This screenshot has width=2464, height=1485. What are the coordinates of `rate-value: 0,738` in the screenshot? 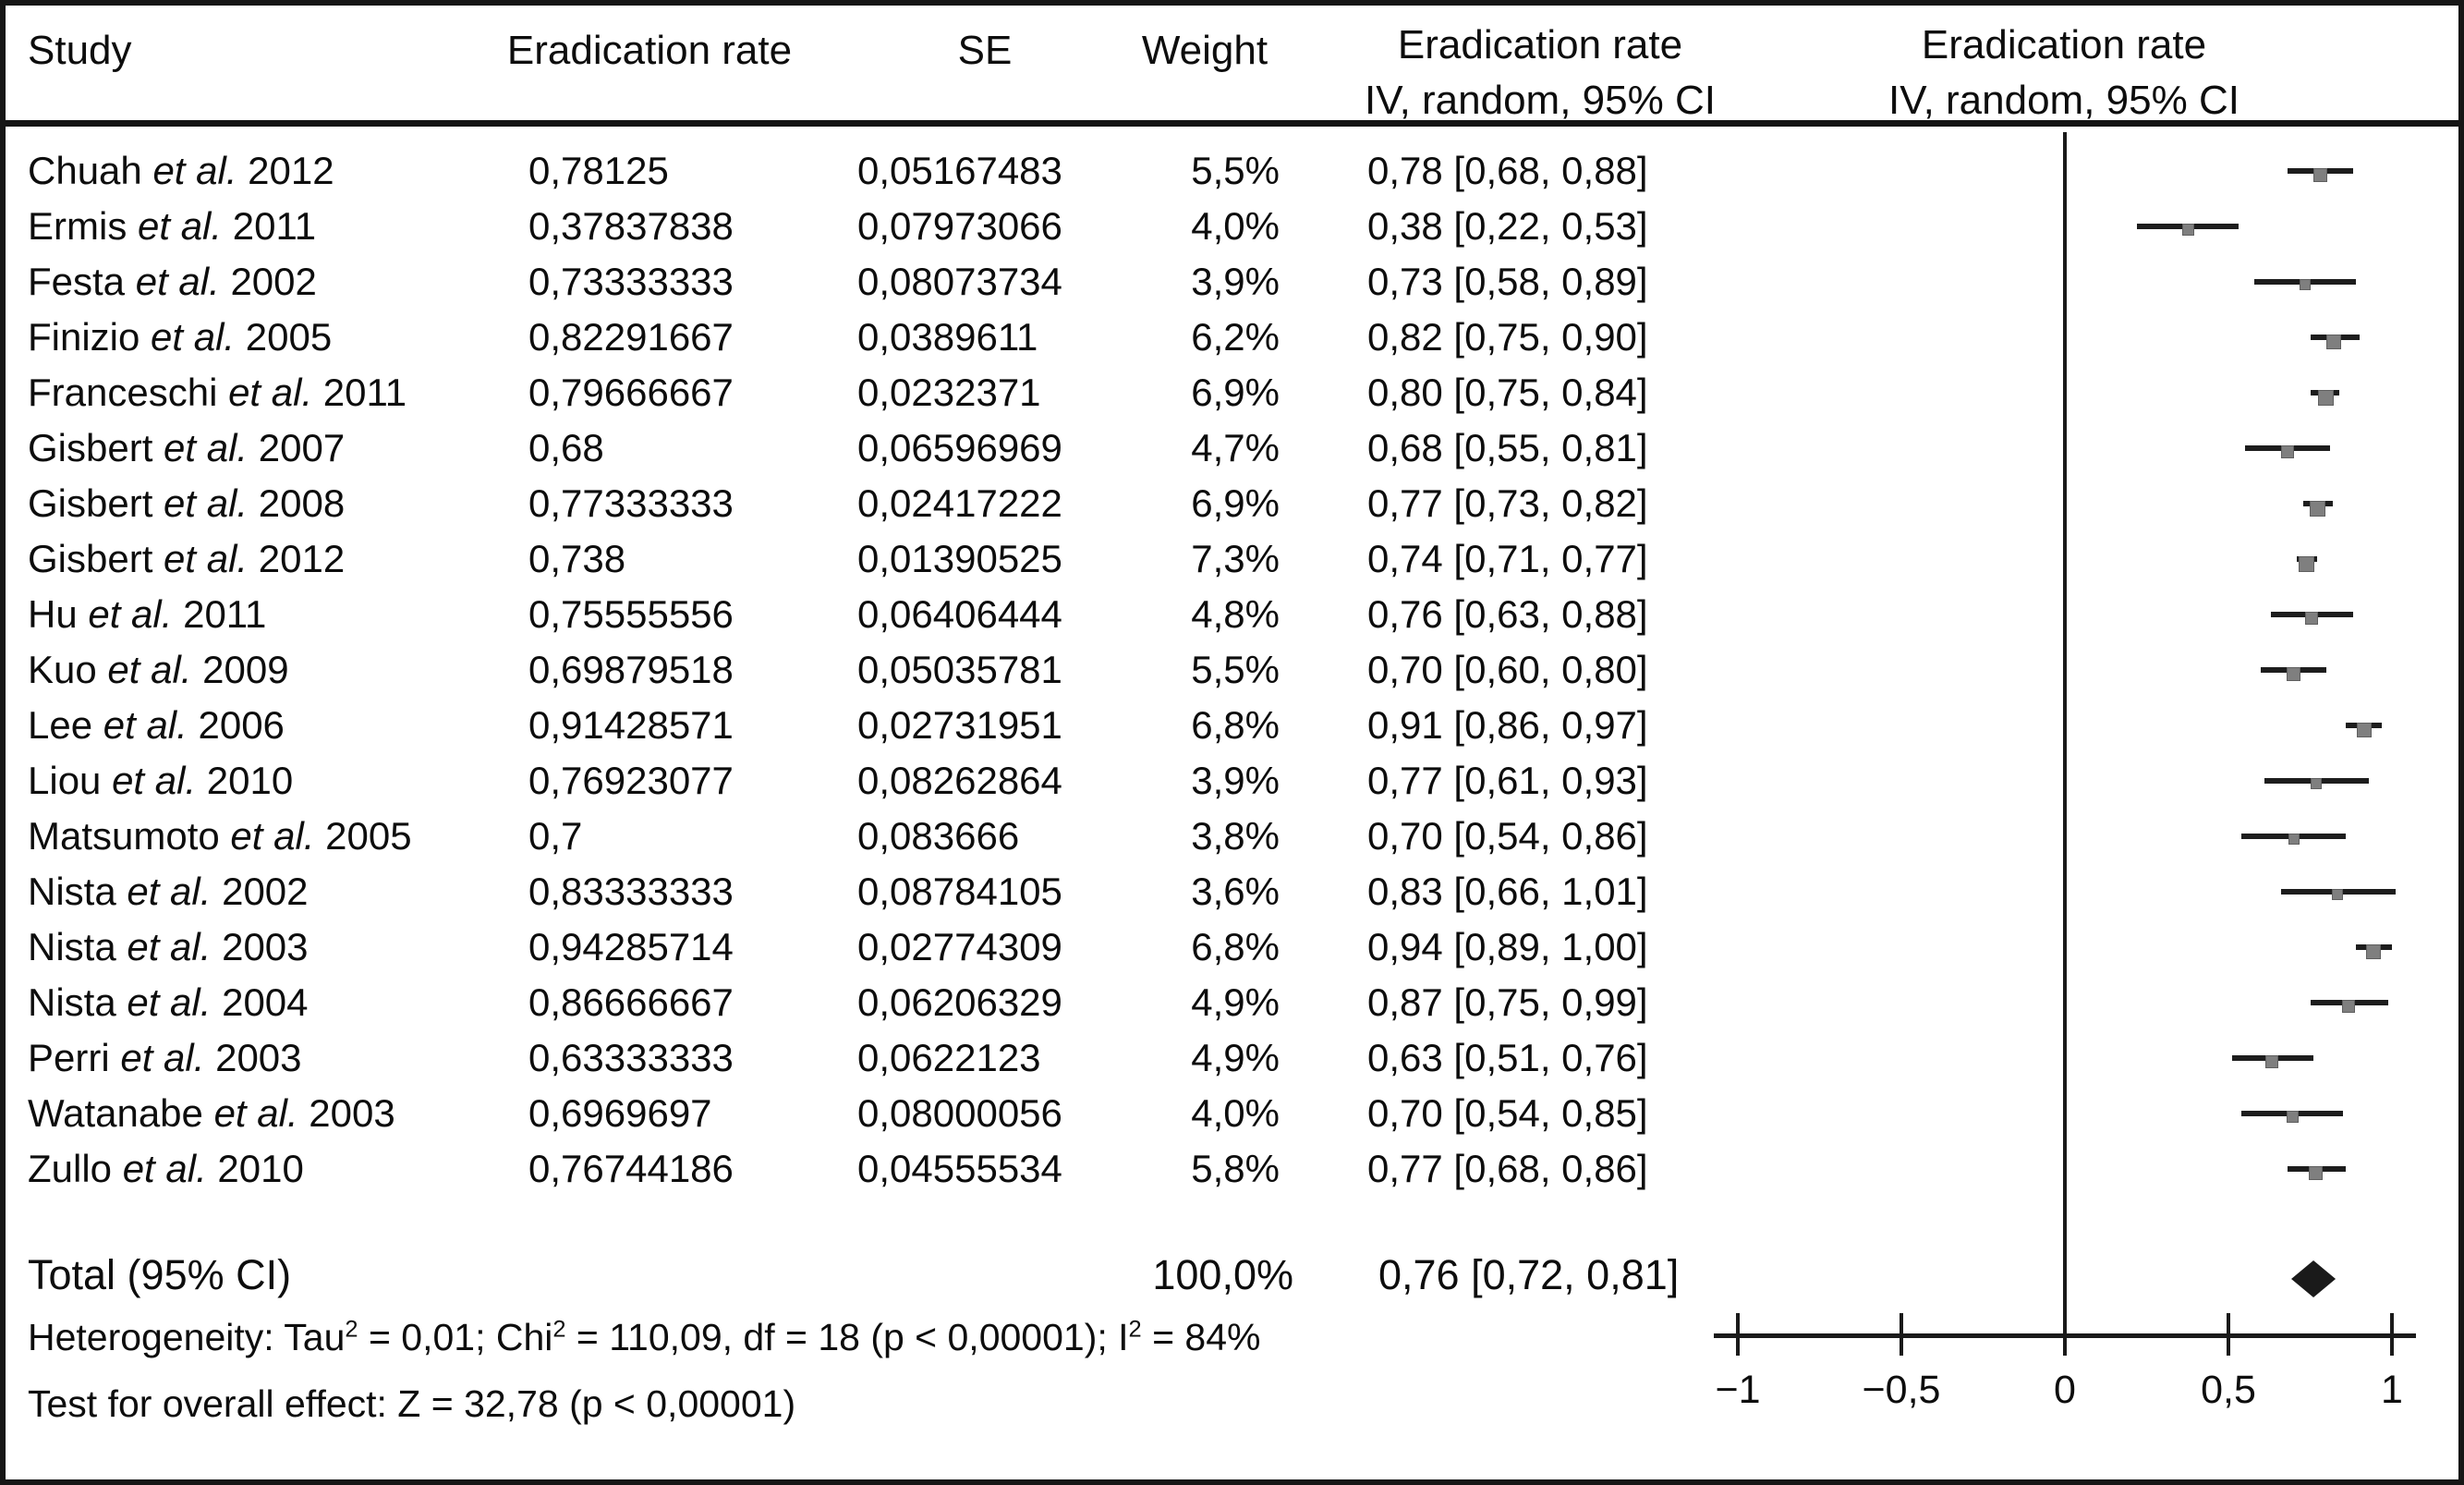 It's located at (577, 558).